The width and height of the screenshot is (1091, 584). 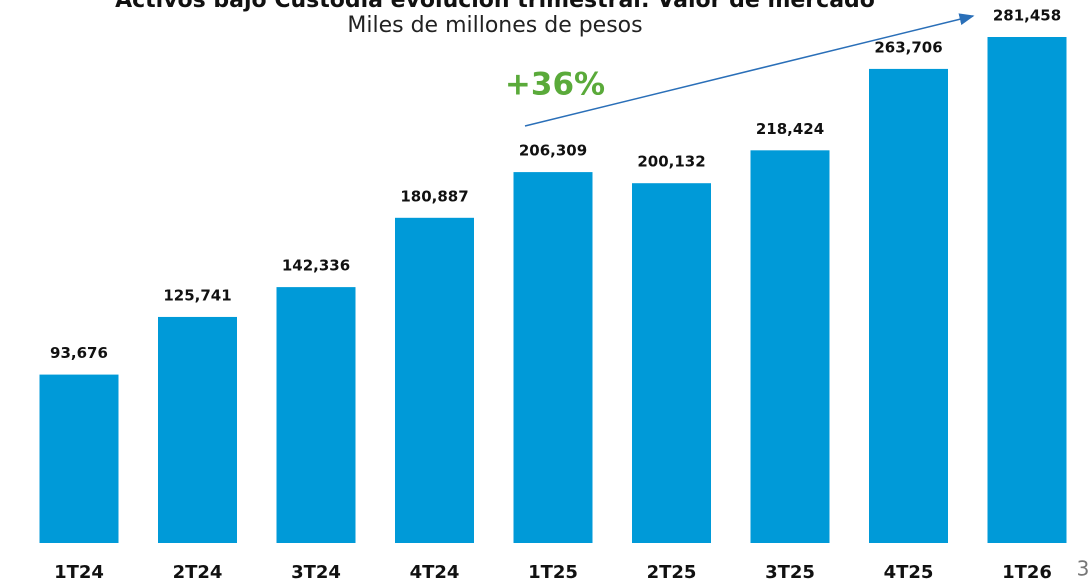 I want to click on x-tick-label: 4T25, so click(x=909, y=572).